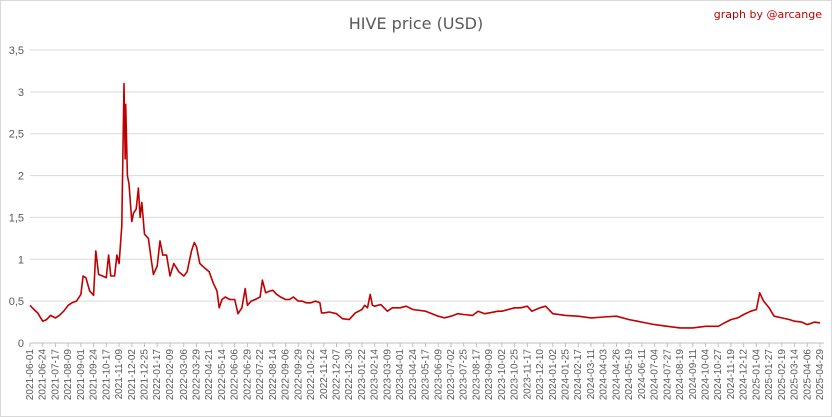 The width and height of the screenshot is (832, 417). What do you see at coordinates (197, 375) in the screenshot?
I see `x-tick-label: 2022-03-29` at bounding box center [197, 375].